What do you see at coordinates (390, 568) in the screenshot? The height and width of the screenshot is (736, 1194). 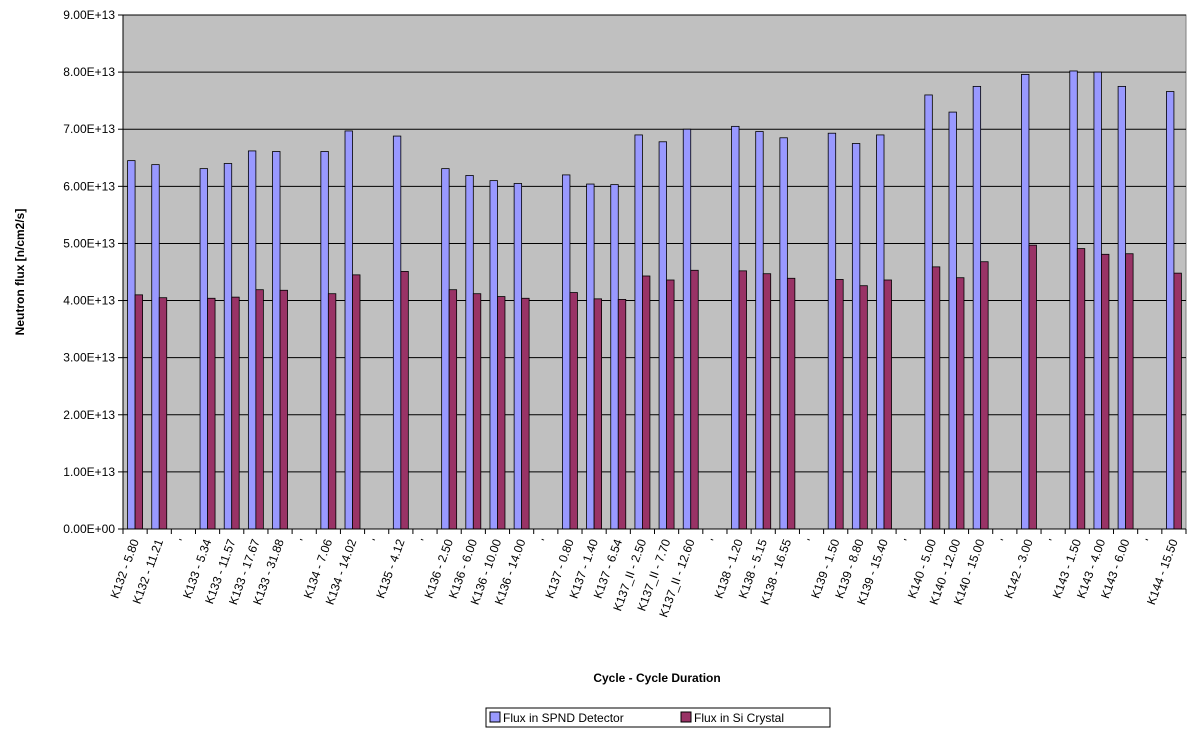 I see `x-tick-label: K135 - 4.12` at bounding box center [390, 568].